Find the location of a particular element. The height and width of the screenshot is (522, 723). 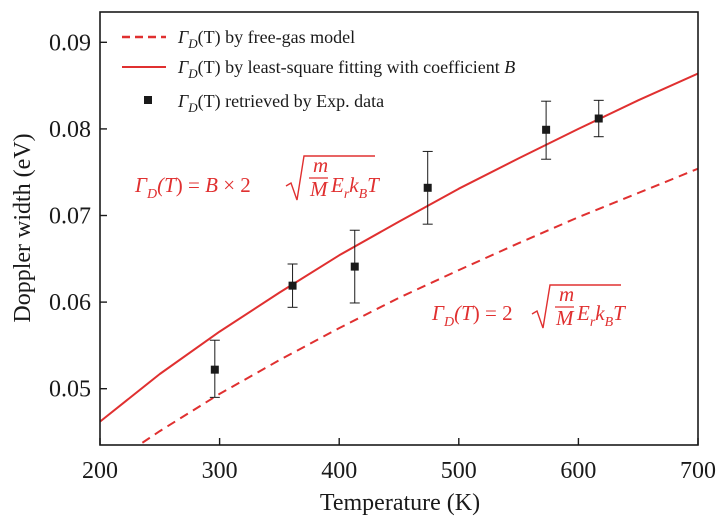

y-axis-title: Doppler width (eV) is located at coordinates (23, 227).